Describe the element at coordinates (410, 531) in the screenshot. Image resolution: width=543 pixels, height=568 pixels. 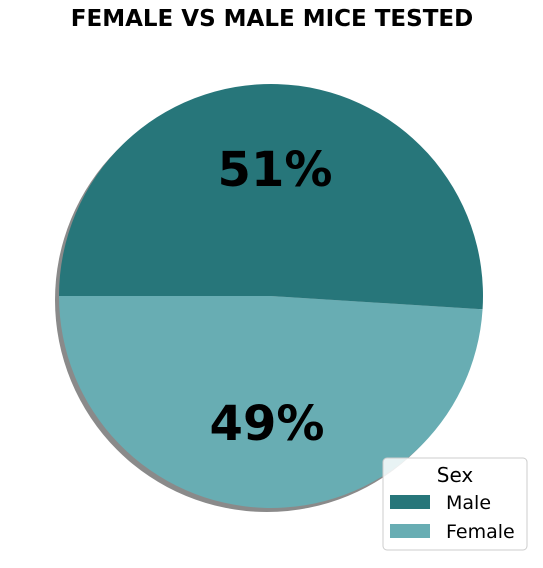
I see `legend-swatch-female` at that location.